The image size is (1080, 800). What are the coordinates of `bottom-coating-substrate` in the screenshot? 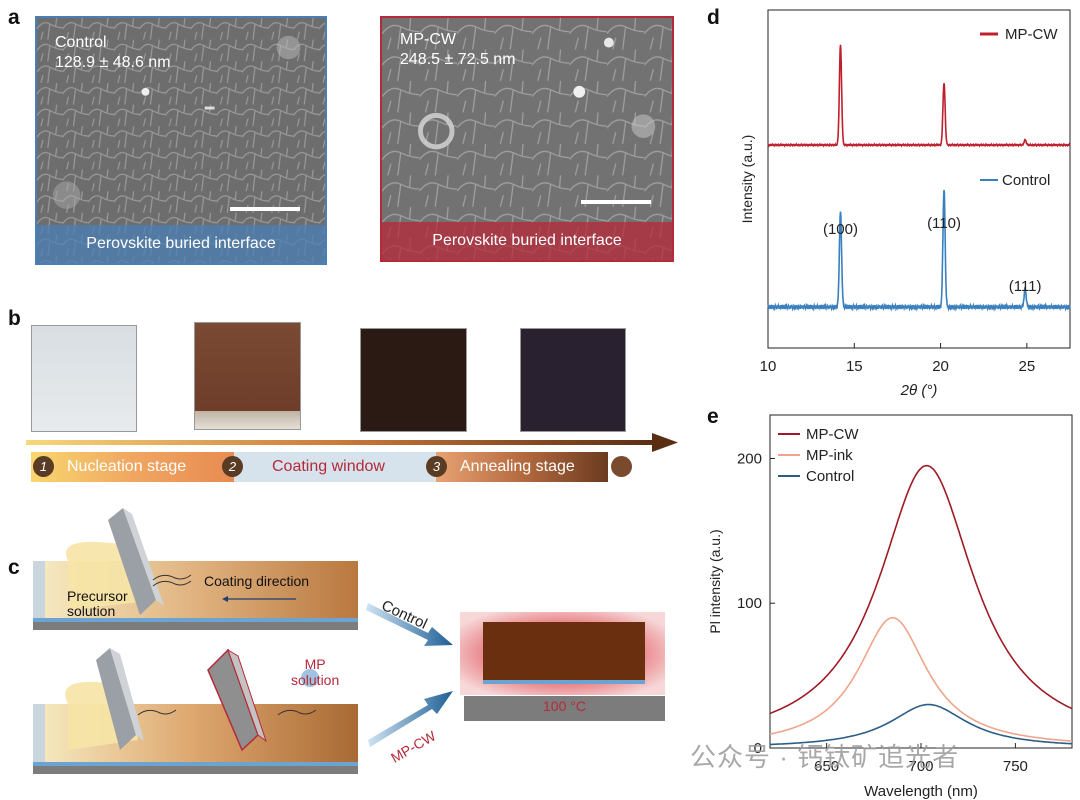 It's located at (195, 727).